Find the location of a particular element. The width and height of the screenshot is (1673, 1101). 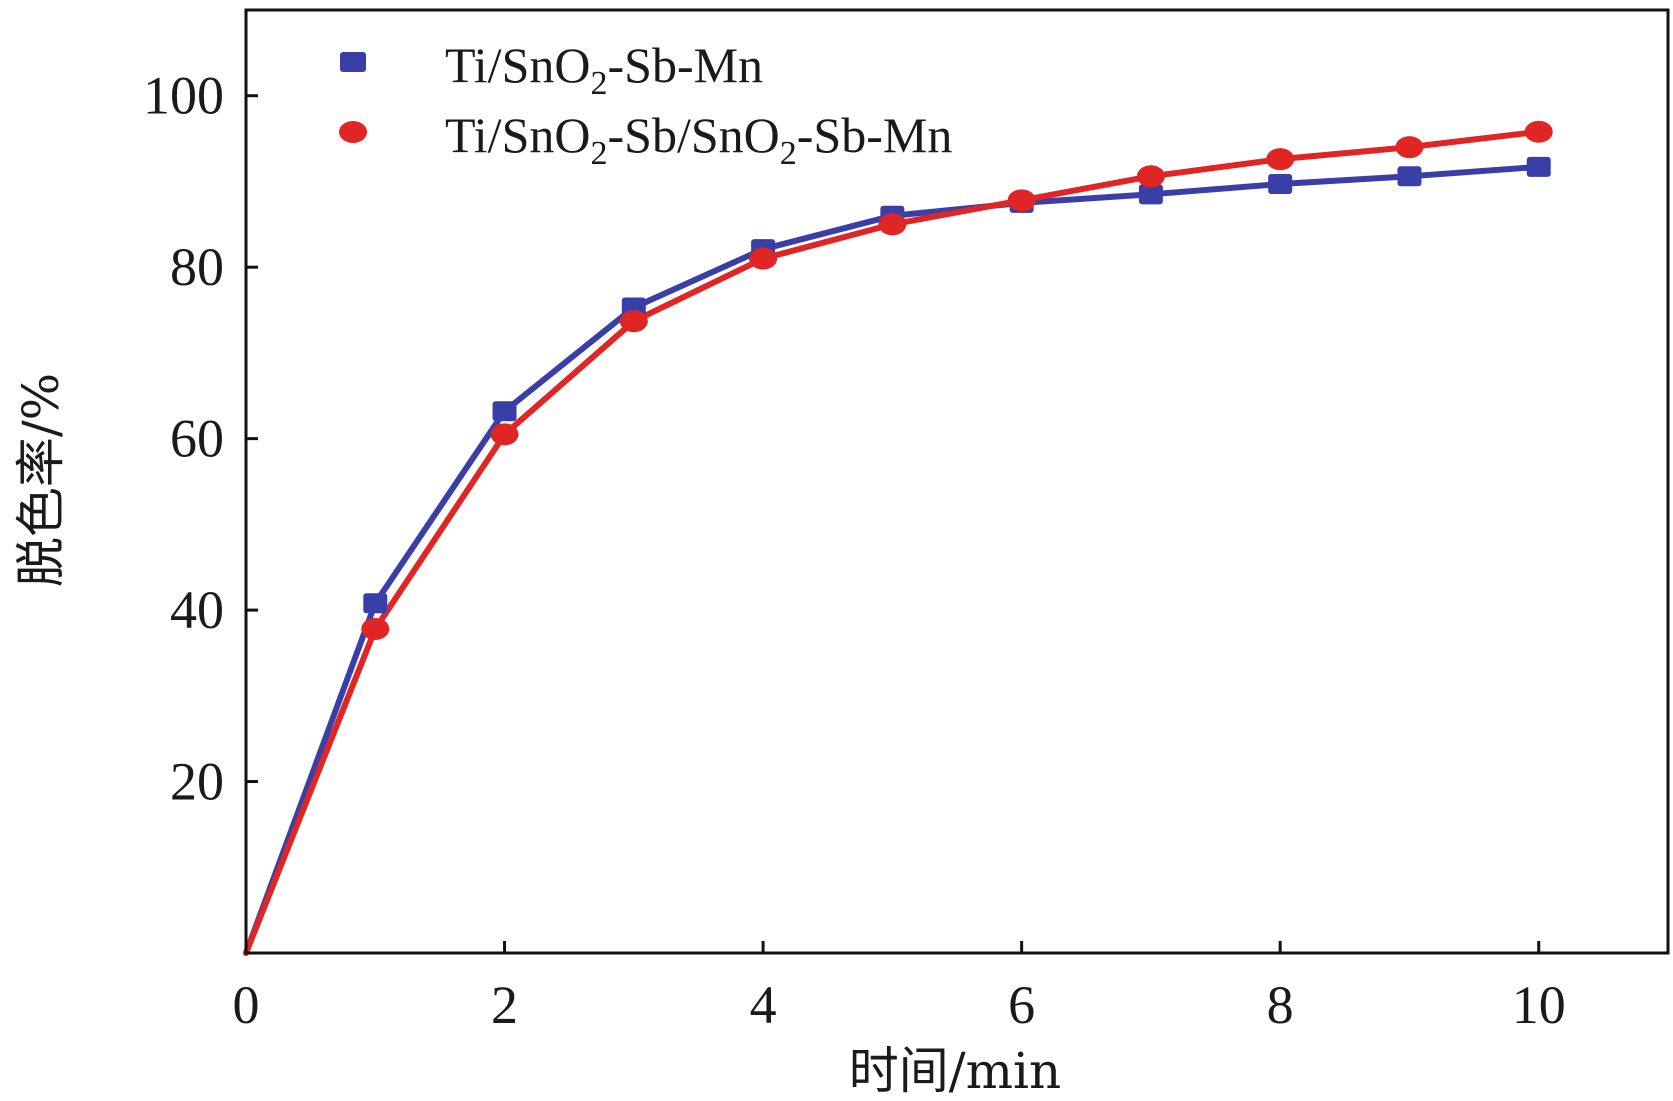

x-tick-label: 0 is located at coordinates (246, 1005).